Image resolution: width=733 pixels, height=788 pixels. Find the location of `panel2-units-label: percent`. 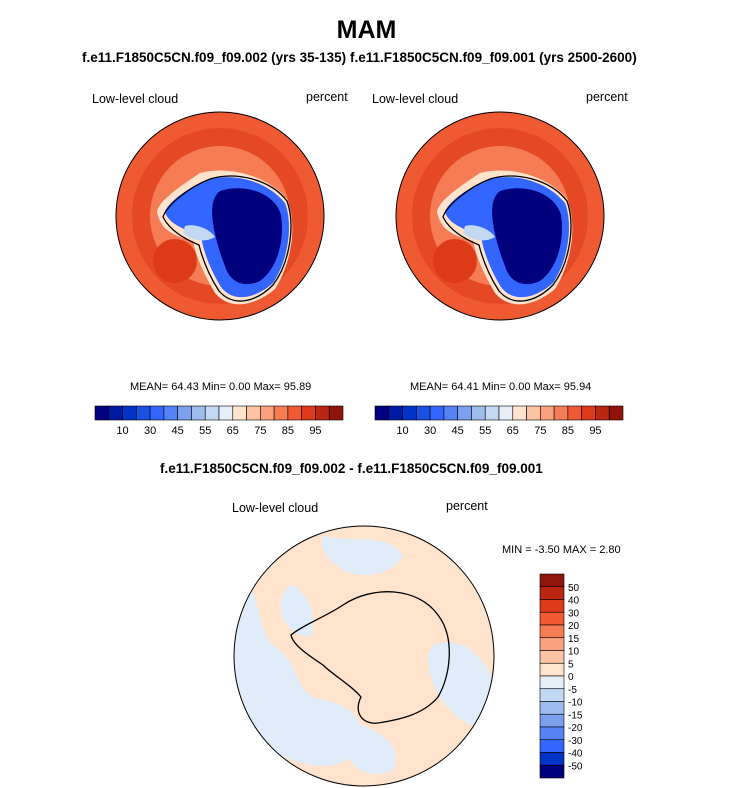

panel2-units-label: percent is located at coordinates (607, 97).